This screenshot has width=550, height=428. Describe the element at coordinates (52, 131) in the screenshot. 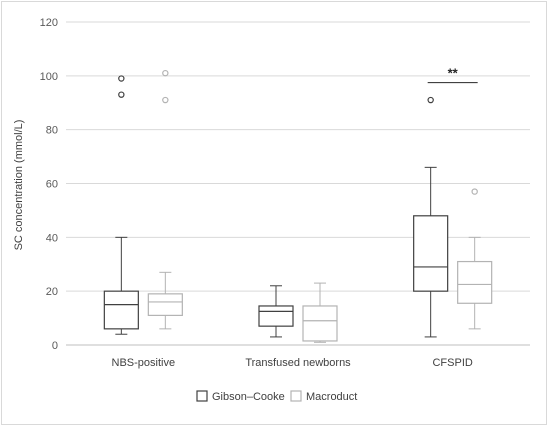

I see `y-tick-label: 80` at that location.